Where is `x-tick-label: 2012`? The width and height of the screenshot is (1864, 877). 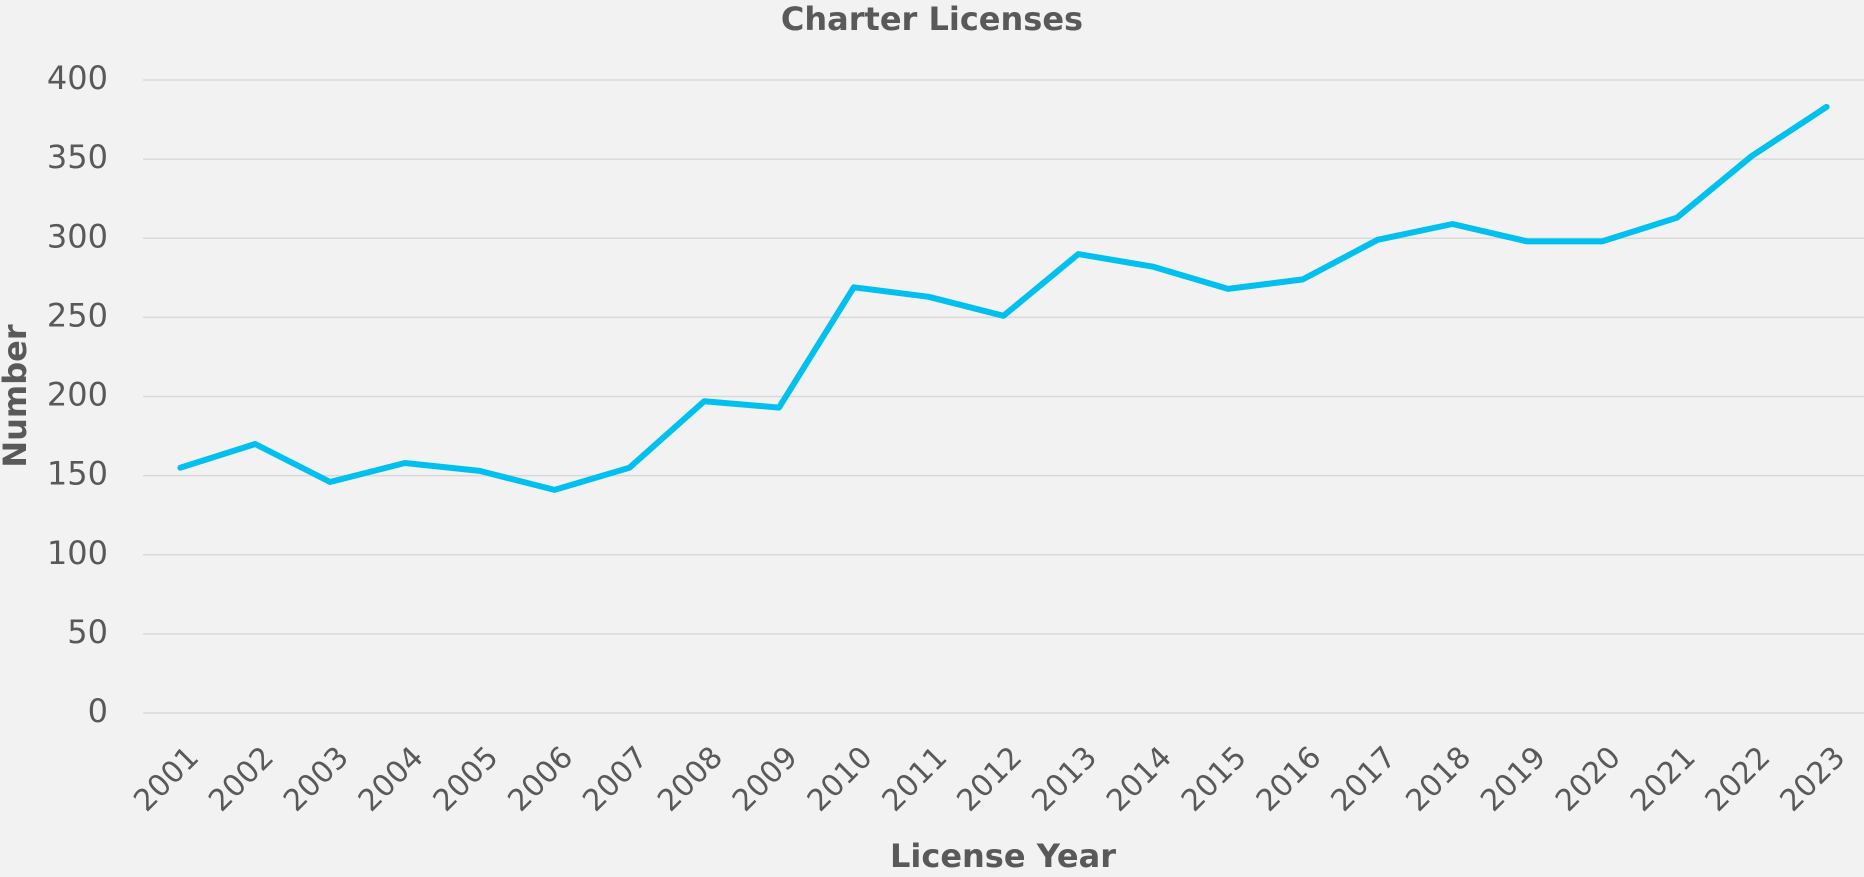
x-tick-label: 2012 is located at coordinates (989, 779).